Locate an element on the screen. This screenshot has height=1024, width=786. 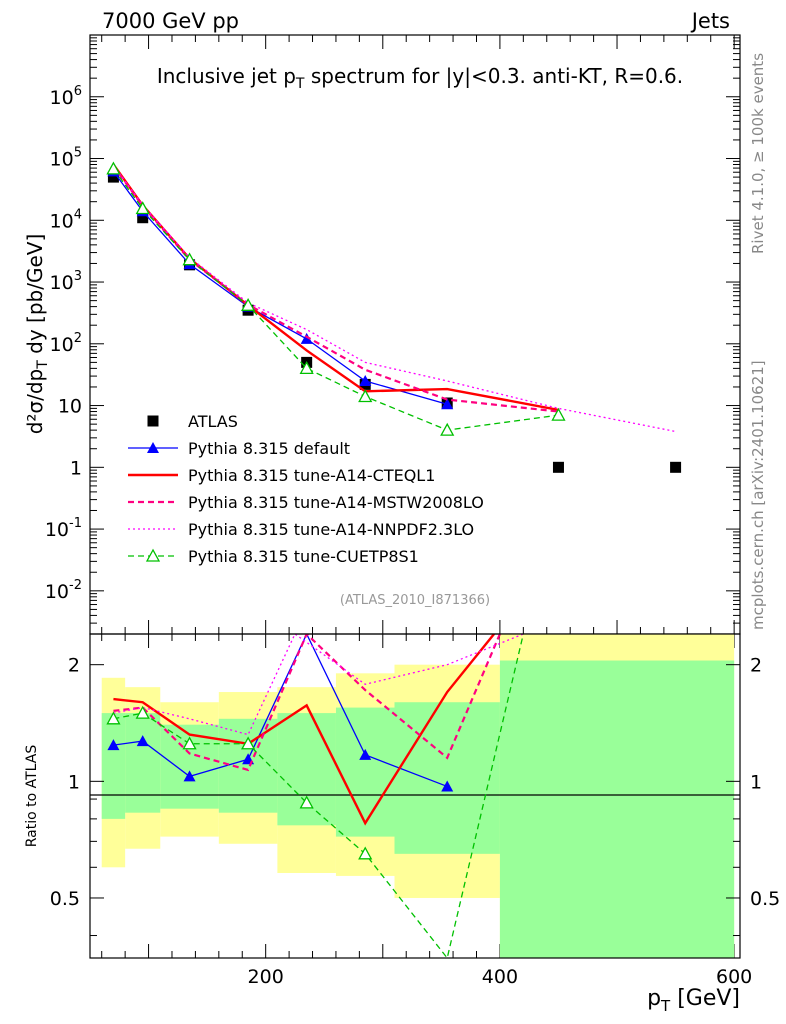
series-pythia-8-315-tune-a14-cteql1 is located at coordinates (335, 287).